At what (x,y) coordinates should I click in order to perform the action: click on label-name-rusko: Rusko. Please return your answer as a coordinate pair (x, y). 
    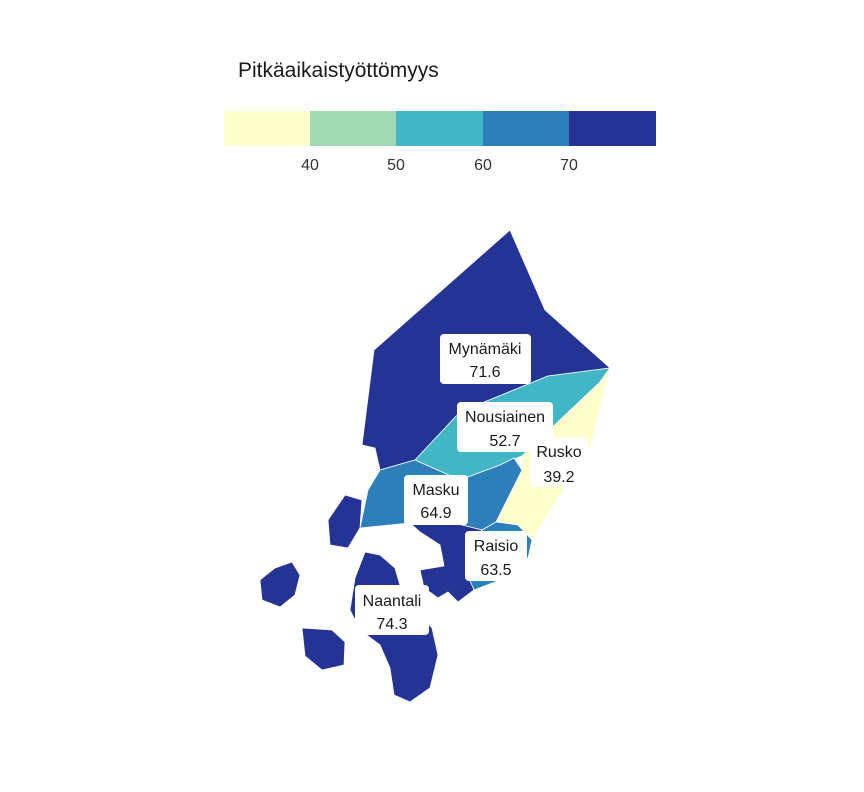
    Looking at the image, I should click on (558, 452).